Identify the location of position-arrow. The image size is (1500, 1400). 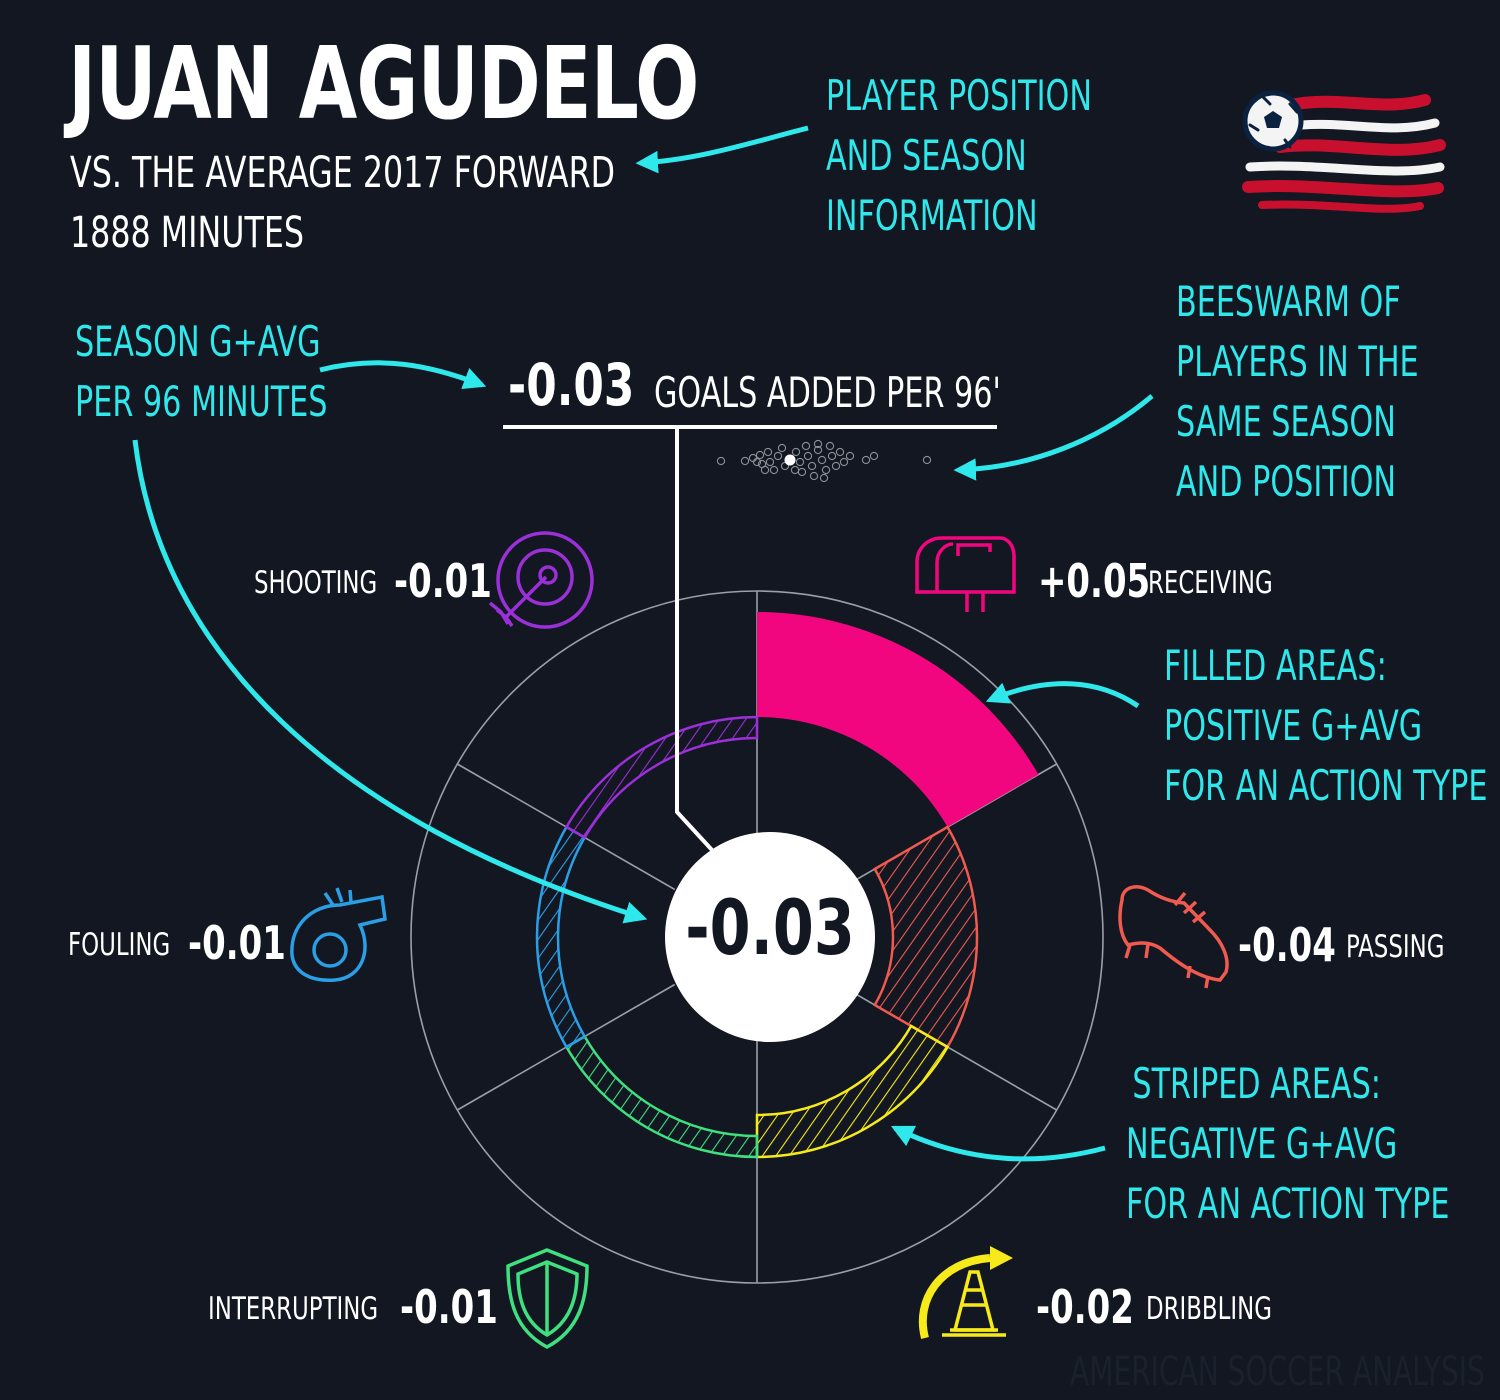
(722, 149).